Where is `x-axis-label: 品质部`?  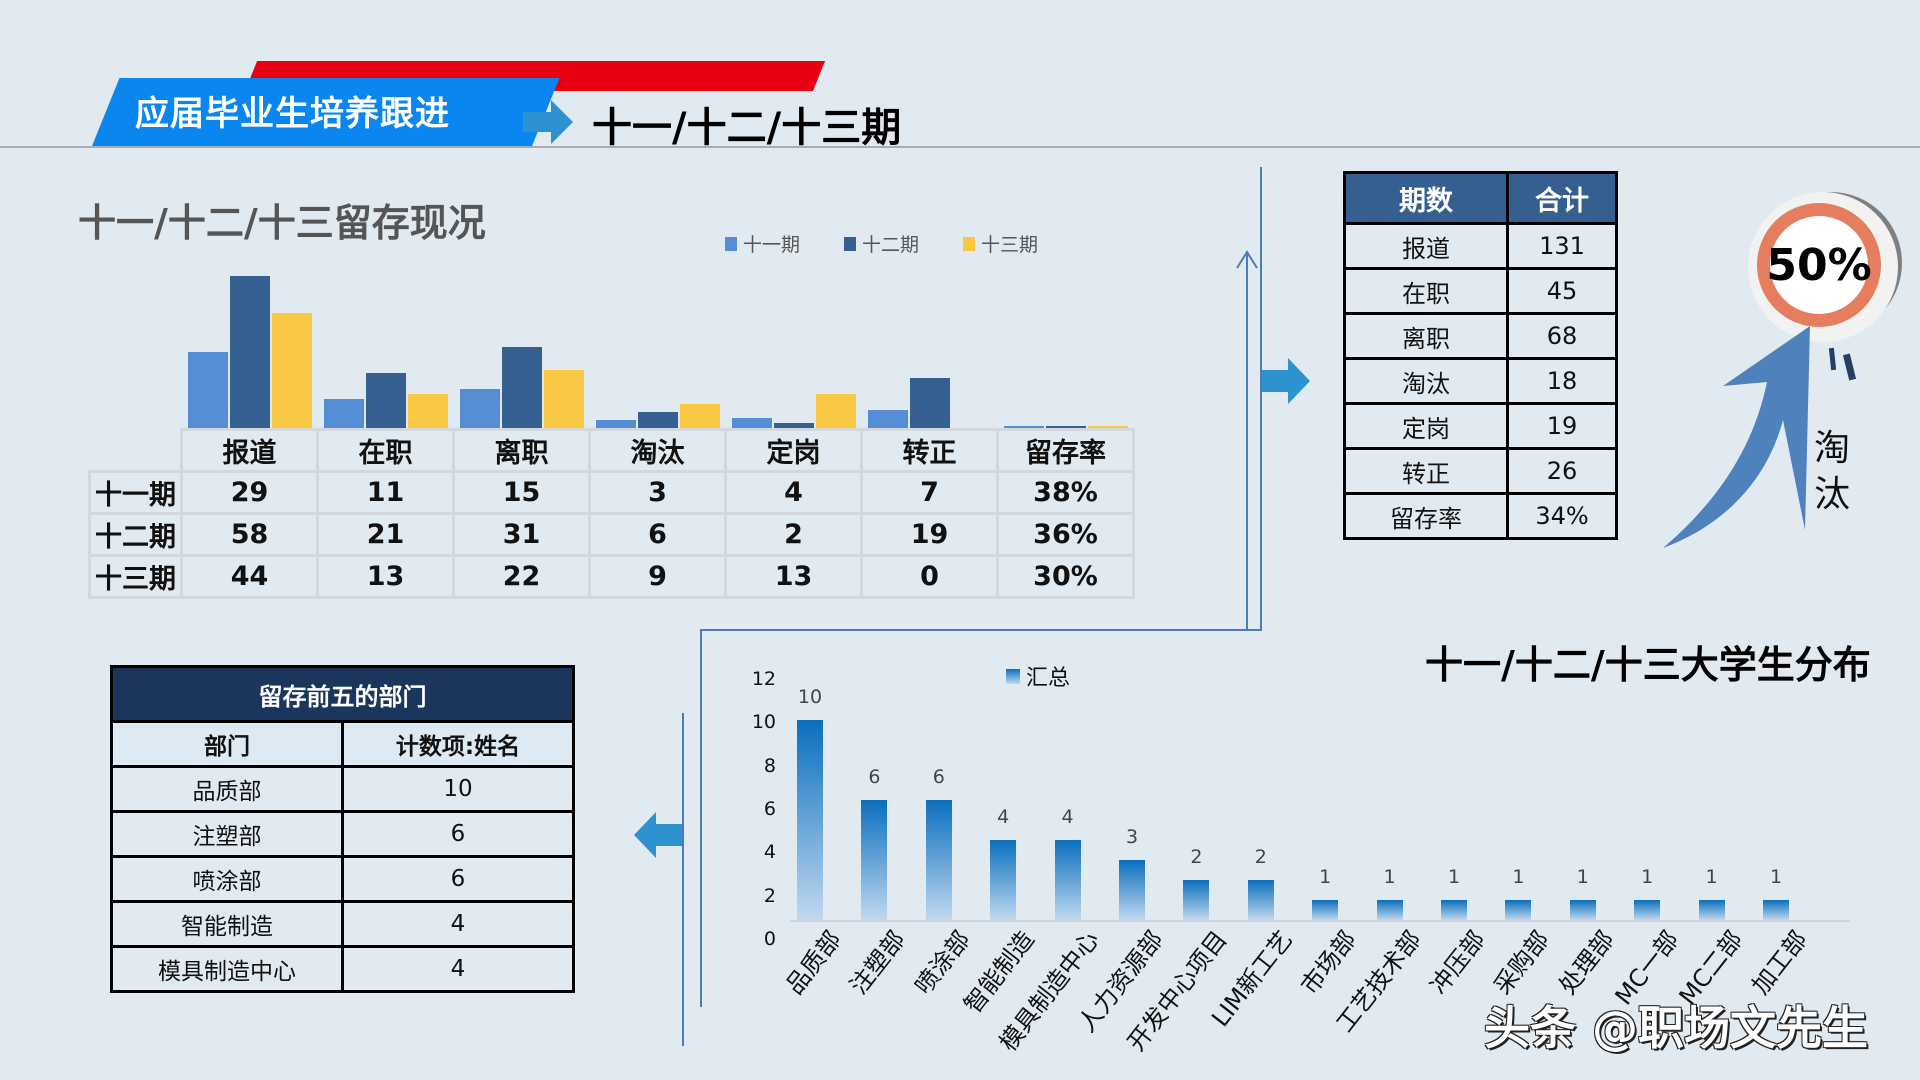 x-axis-label: 品质部 is located at coordinates (813, 962).